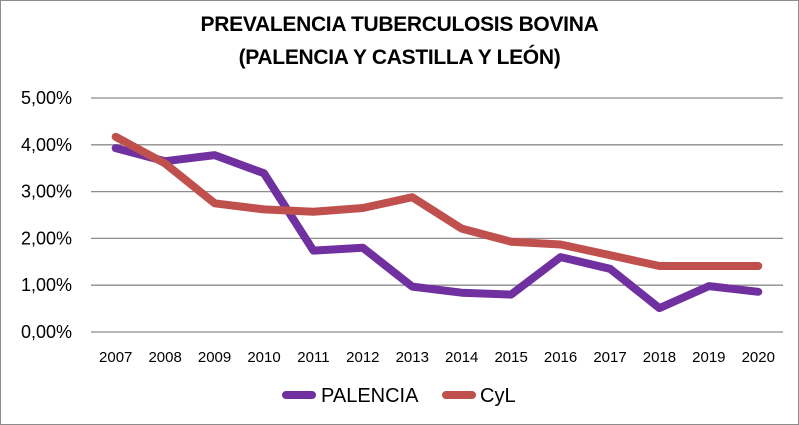 The image size is (799, 425). What do you see at coordinates (46, 145) in the screenshot?
I see `y-tick-label: 4,00%` at bounding box center [46, 145].